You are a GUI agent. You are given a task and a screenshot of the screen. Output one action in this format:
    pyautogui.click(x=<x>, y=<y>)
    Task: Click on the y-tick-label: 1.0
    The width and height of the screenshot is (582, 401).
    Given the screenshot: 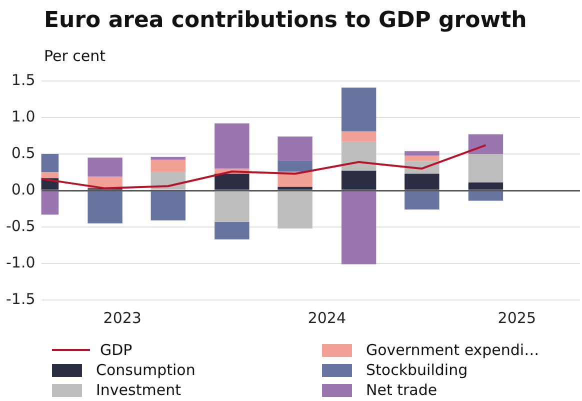 What is the action you would take?
    pyautogui.click(x=23, y=116)
    